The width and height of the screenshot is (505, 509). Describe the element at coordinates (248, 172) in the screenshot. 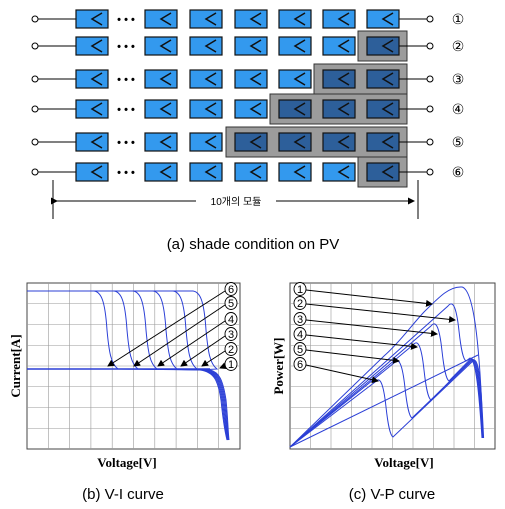

I see `pv-row-6: • • • ⑥` at that location.